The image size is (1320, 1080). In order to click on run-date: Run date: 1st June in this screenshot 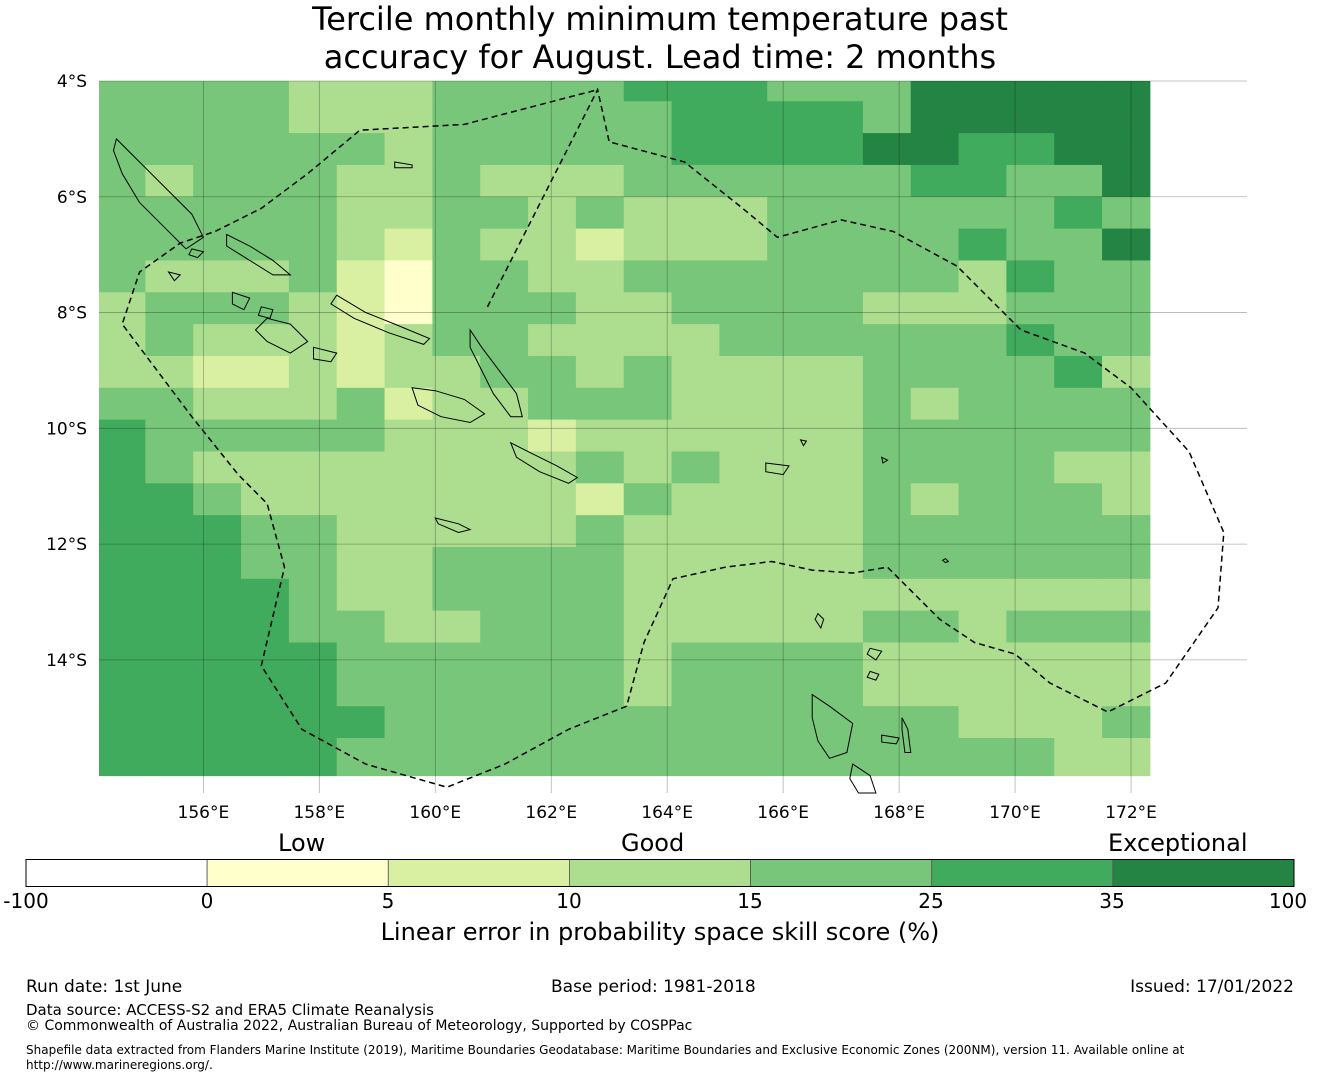, I will do `click(104, 987)`.